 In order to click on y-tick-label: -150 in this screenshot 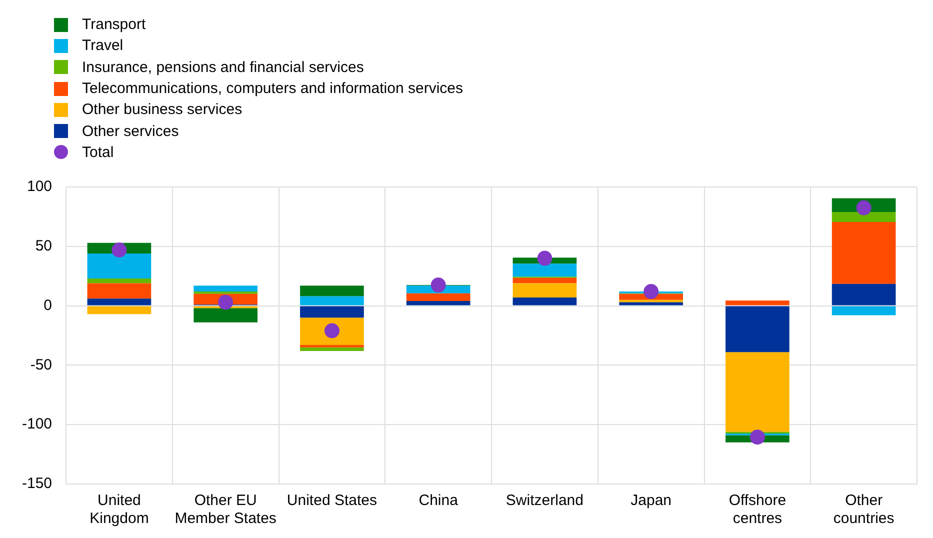, I will do `click(37, 483)`.